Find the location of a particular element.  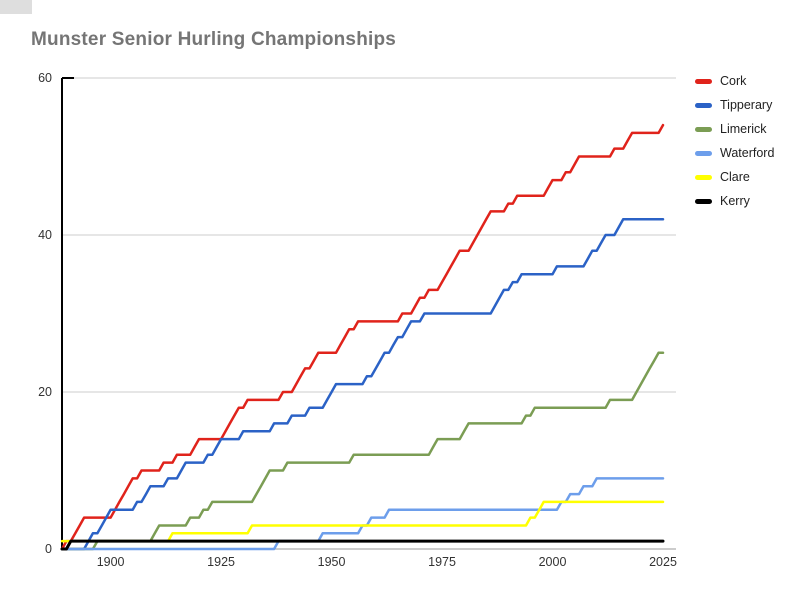

legend-item-kerry: Kerry is located at coordinates (734, 201).